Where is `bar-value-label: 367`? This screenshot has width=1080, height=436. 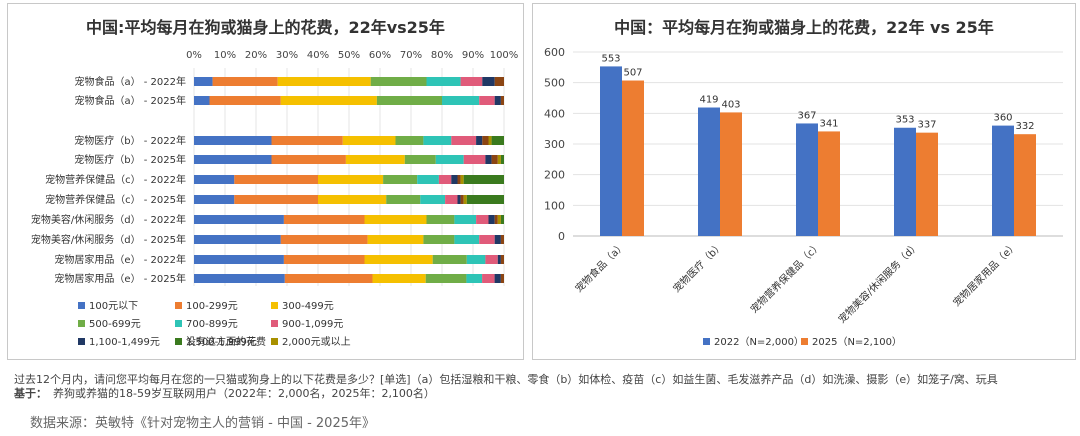
bar-value-label: 367 is located at coordinates (806, 115).